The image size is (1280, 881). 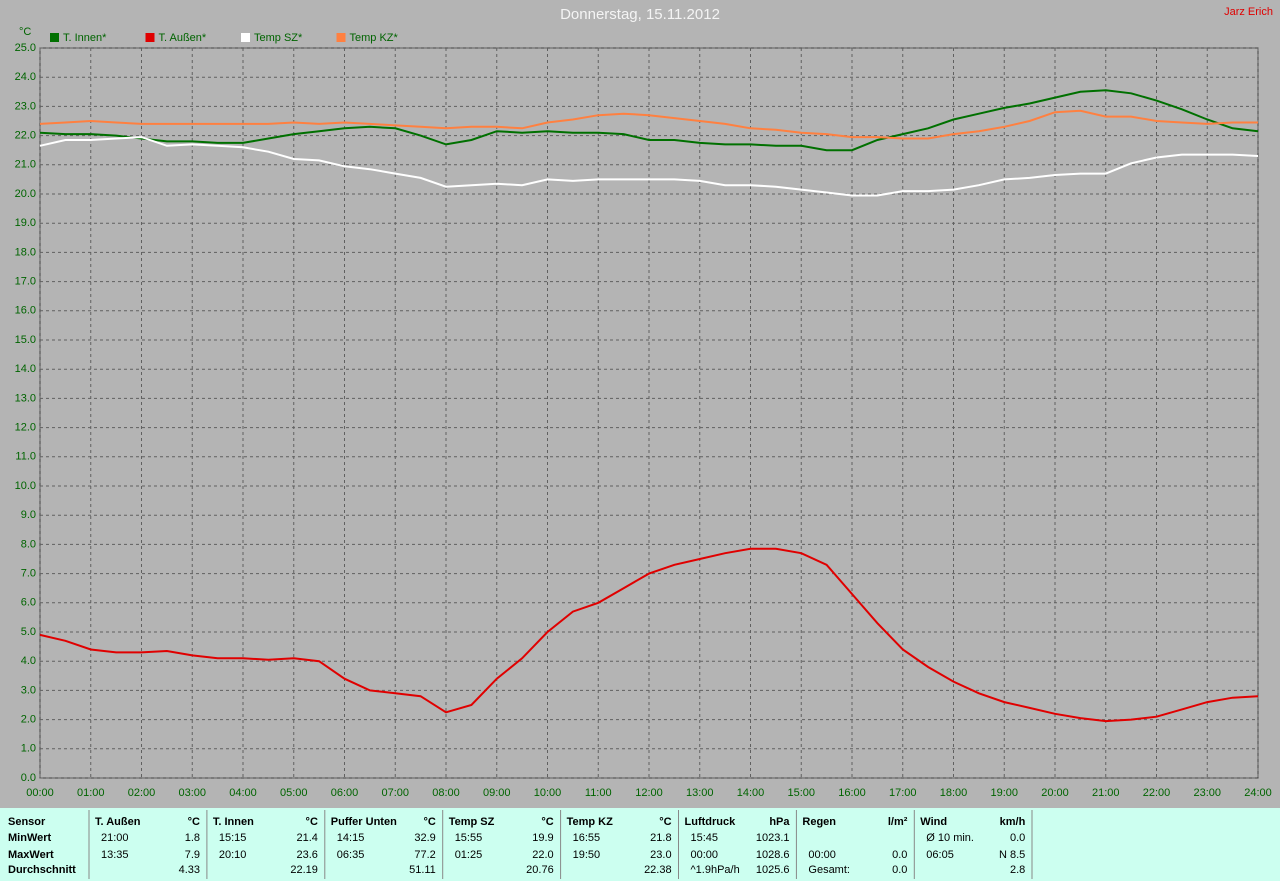 I want to click on chart-title: Donnerstag, 15.11.2012, so click(x=640, y=14).